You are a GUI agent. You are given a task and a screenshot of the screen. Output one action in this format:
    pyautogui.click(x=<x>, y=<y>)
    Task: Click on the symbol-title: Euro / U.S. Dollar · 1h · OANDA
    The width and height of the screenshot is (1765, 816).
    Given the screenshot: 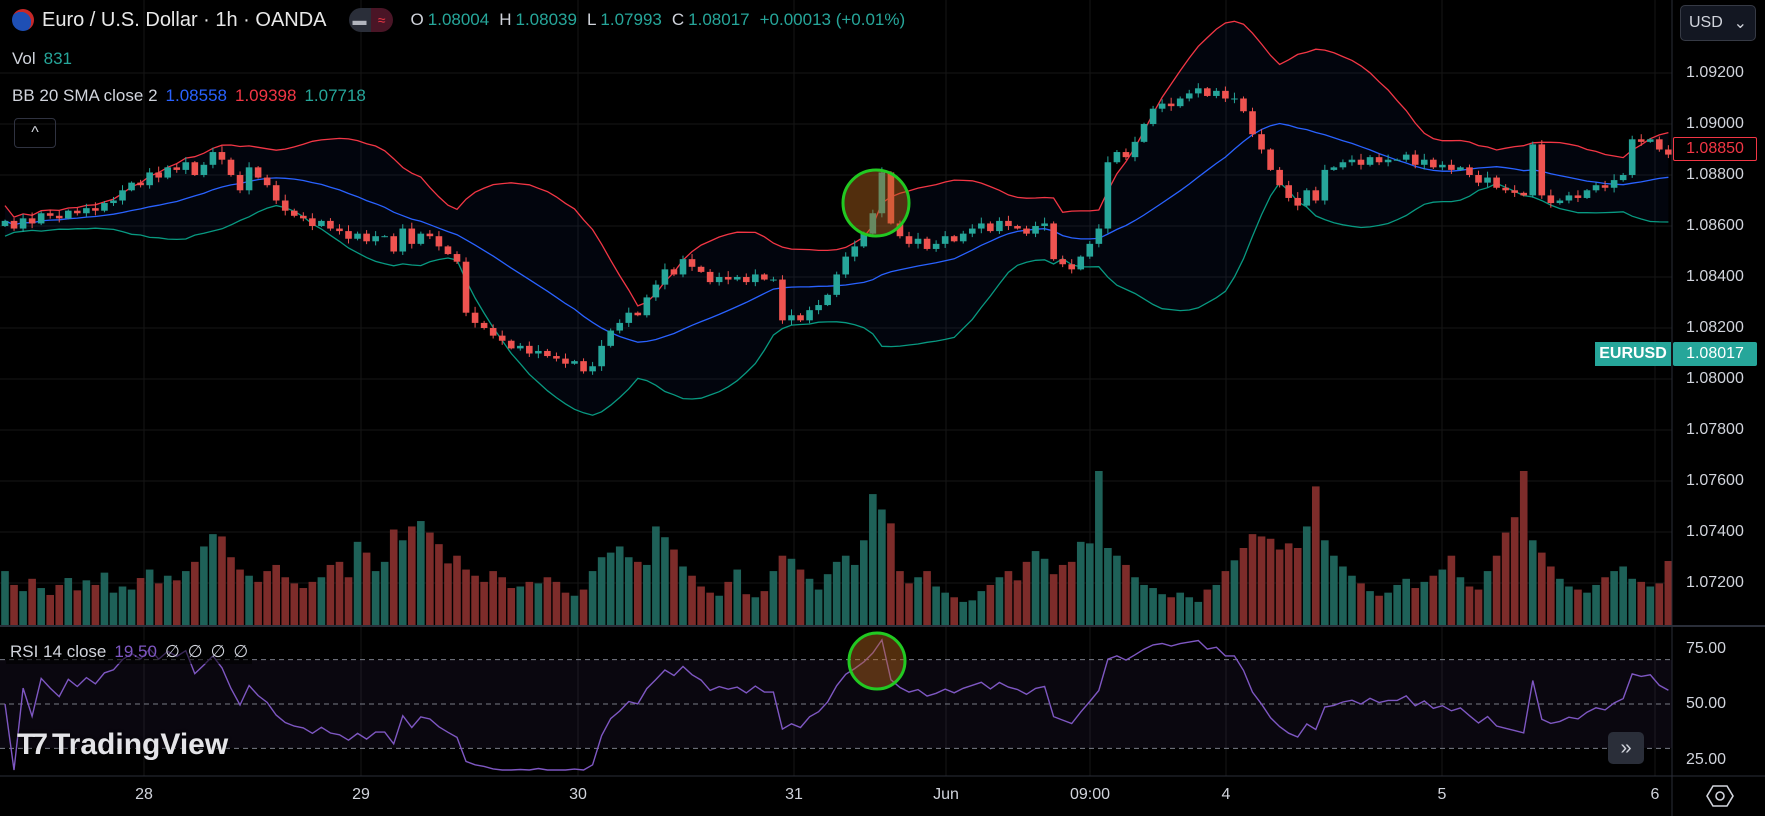 What is the action you would take?
    pyautogui.click(x=184, y=19)
    